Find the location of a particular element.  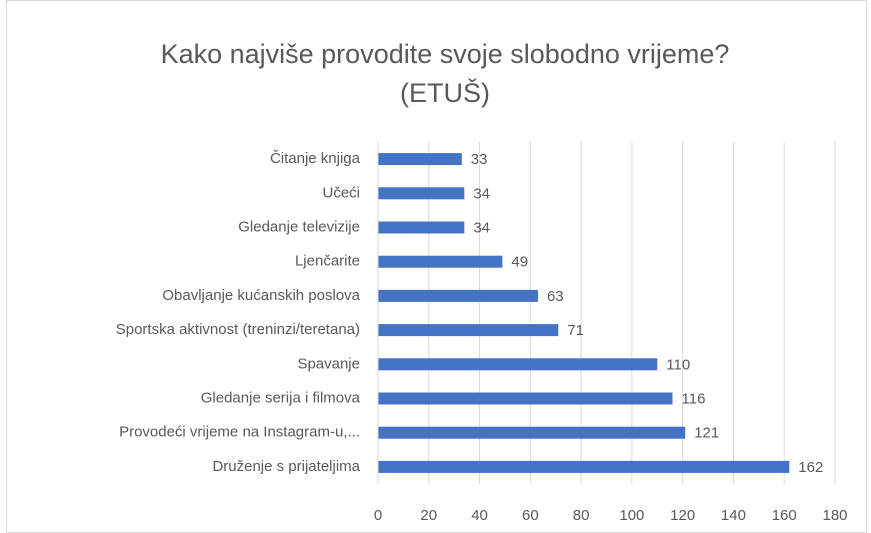

data-label: 110 is located at coordinates (678, 364).